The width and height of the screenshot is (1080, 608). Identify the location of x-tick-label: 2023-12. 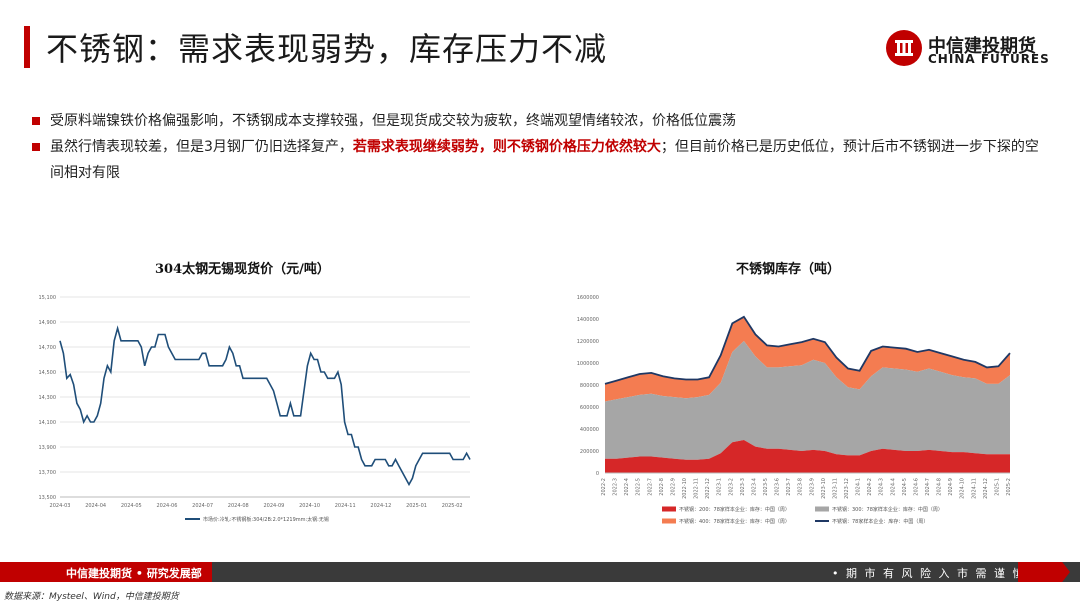
(847, 488).